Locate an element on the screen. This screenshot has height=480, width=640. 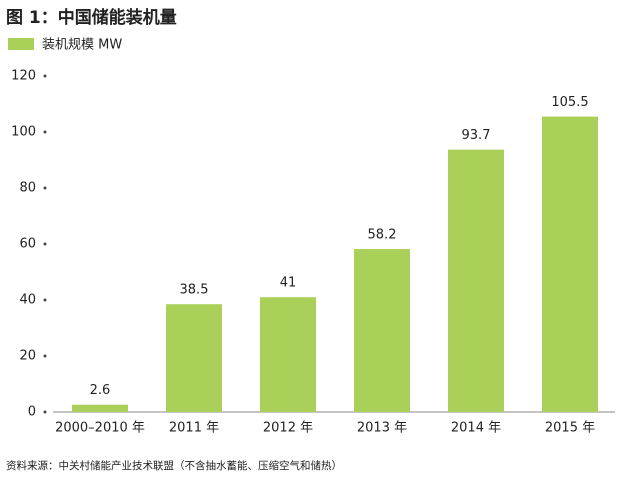
value-label: 93.7 is located at coordinates (476, 135).